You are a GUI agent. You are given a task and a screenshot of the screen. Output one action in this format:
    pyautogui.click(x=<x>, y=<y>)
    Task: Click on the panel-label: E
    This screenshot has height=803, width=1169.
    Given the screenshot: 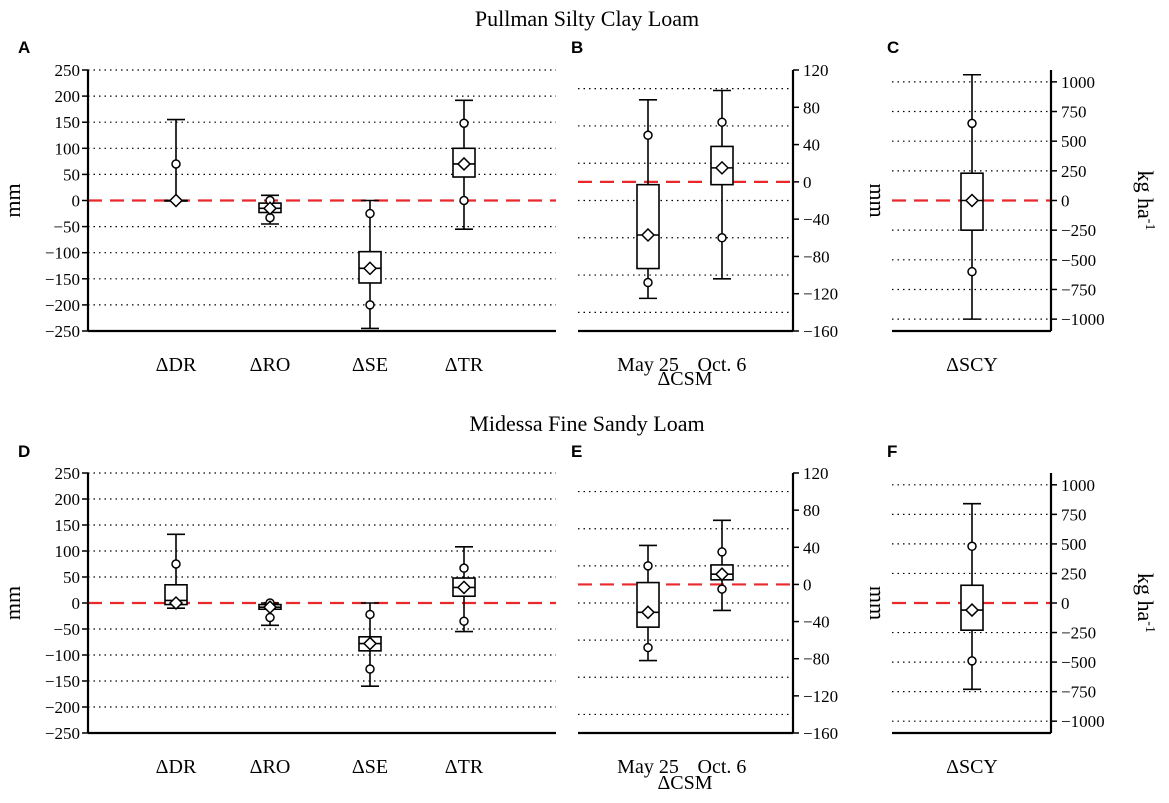 What is the action you would take?
    pyautogui.click(x=576, y=451)
    